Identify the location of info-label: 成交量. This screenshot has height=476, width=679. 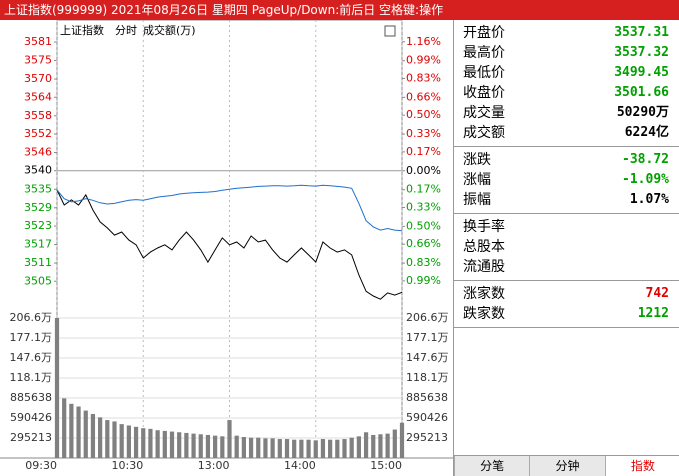
(484, 113).